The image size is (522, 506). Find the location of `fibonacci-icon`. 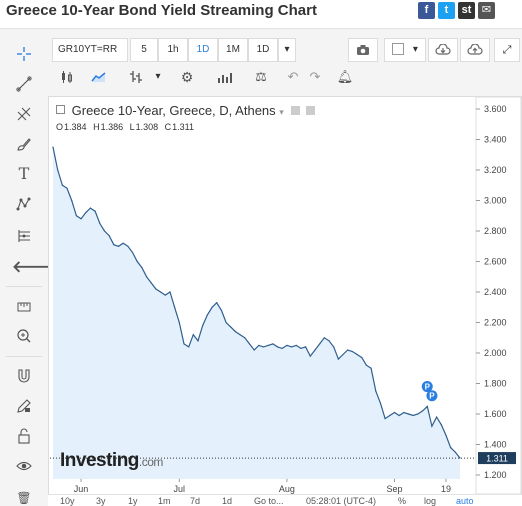

fibonacci-icon is located at coordinates (24, 114).